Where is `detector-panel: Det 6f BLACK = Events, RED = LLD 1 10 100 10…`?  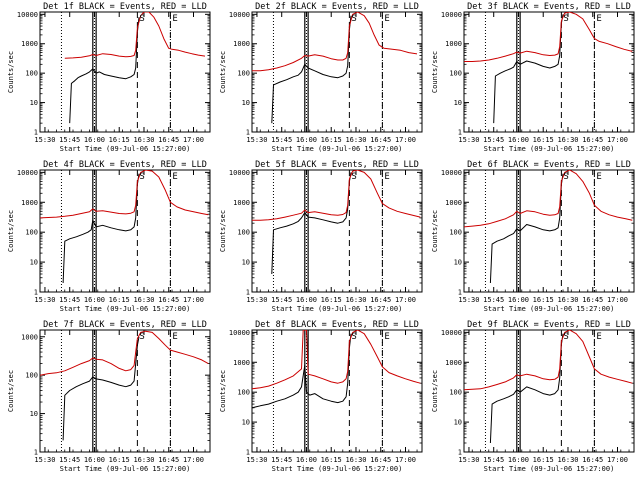
detector-panel: Det 6f BLACK = Events, RED = LLD 1 10 100 10… is located at coordinates (533, 236).